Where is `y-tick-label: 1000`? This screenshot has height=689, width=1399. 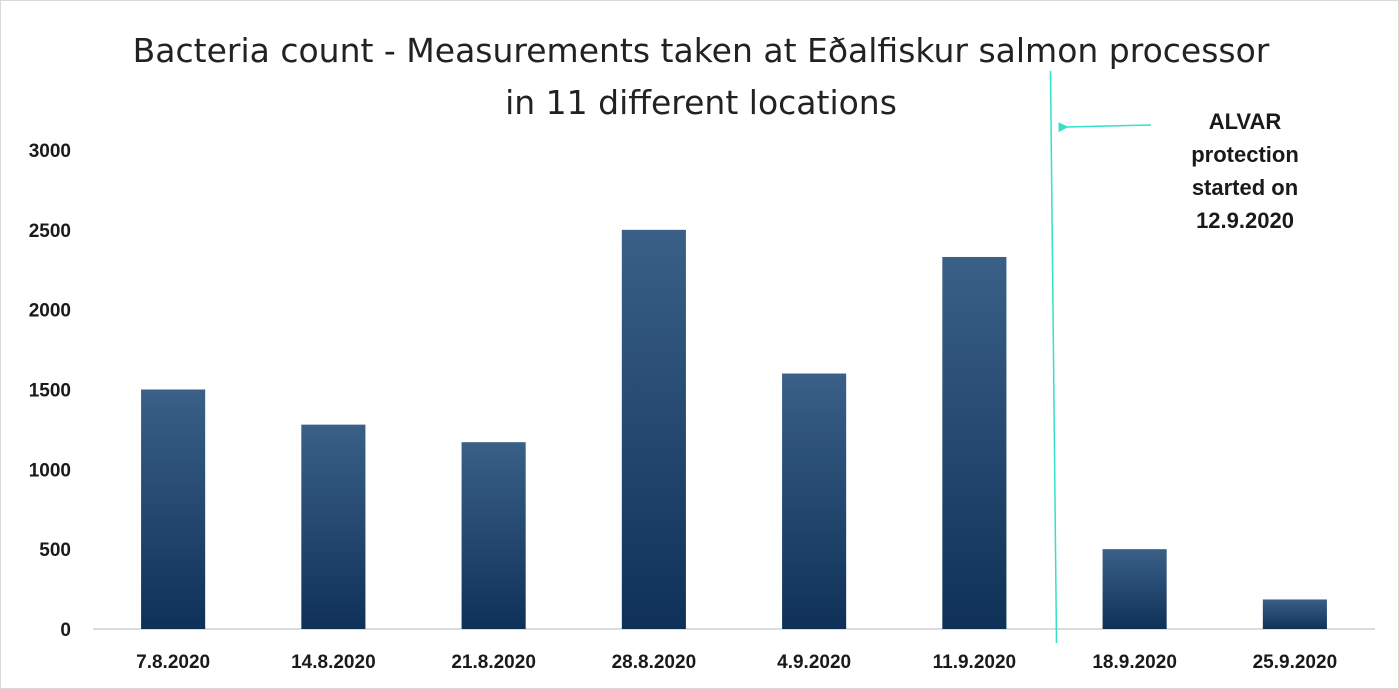 y-tick-label: 1000 is located at coordinates (50, 470).